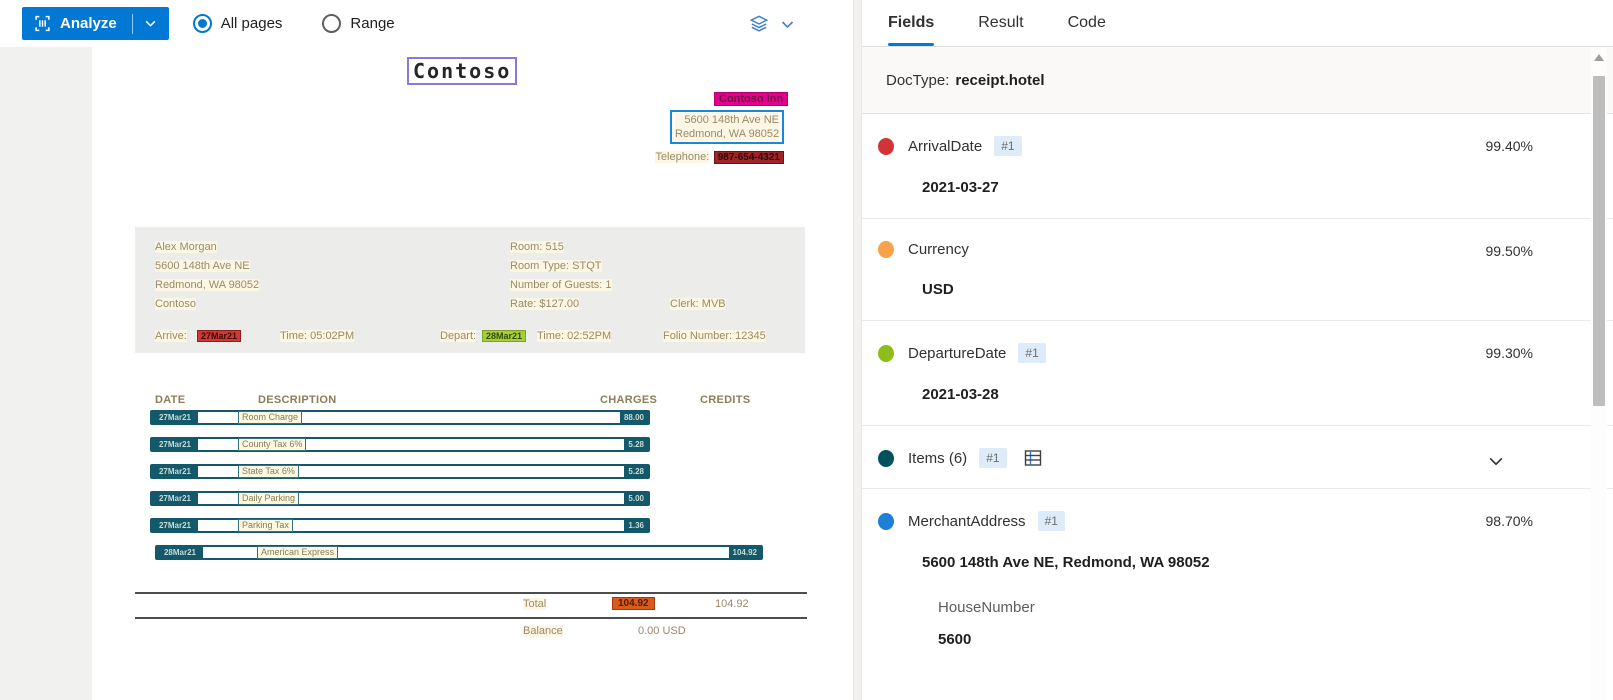 The image size is (1613, 700). I want to click on balance-label: Balance, so click(543, 631).